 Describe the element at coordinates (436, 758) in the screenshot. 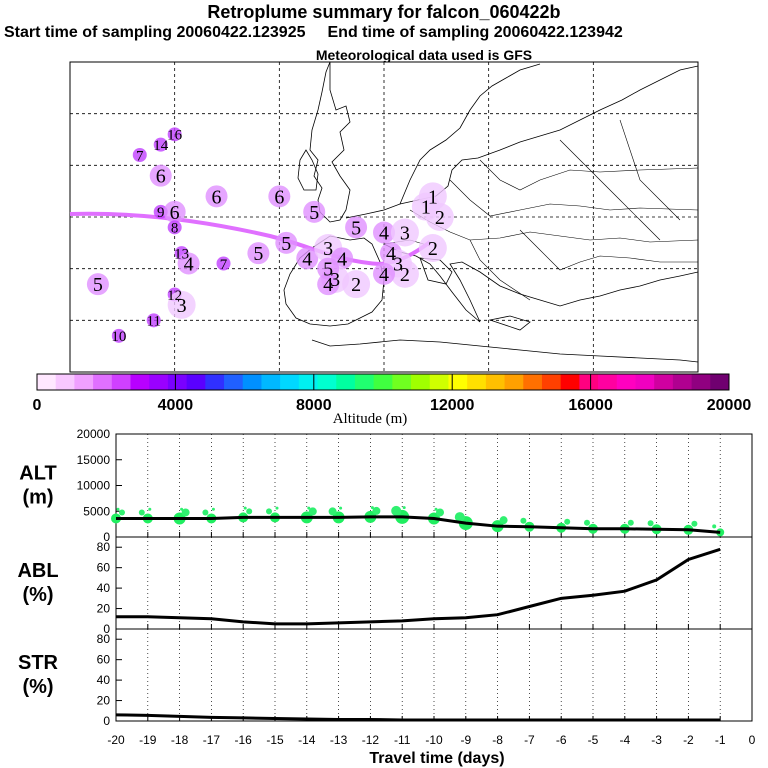

I see `x-axis-label: Travel time (days)` at that location.